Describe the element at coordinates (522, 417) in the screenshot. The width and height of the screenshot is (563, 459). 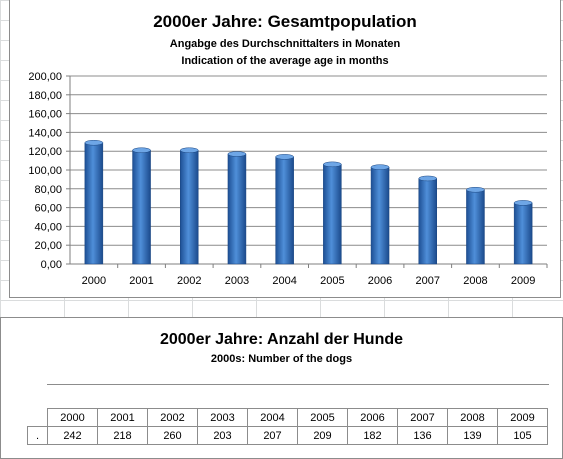
I see `year-cell: 2009` at that location.